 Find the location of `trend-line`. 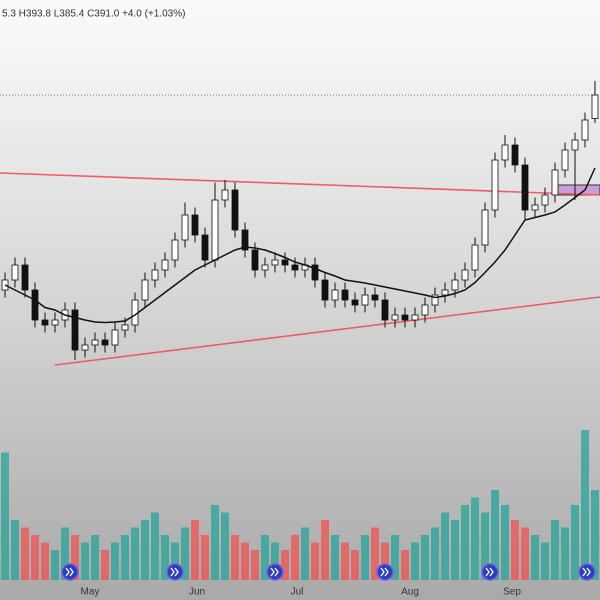

trend-line is located at coordinates (327, 331).